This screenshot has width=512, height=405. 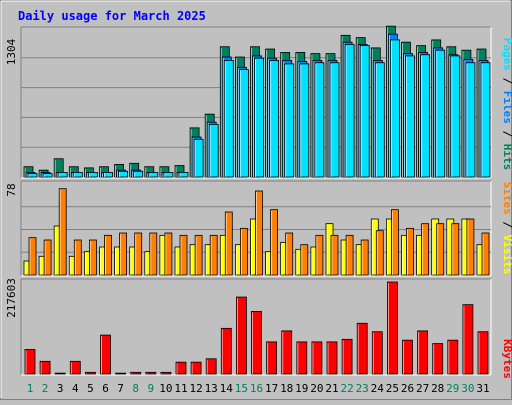 What do you see at coordinates (362, 388) in the screenshot?
I see `day-label: 23` at bounding box center [362, 388].